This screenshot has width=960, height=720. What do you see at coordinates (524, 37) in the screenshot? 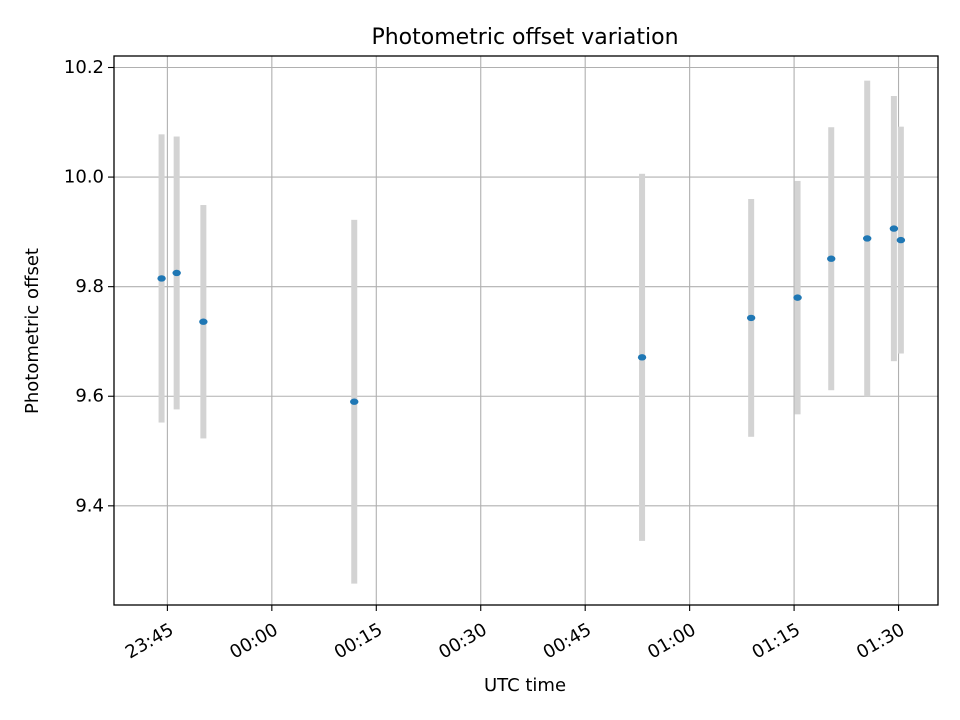
I see `chart-title: Photometric offset variation` at bounding box center [524, 37].